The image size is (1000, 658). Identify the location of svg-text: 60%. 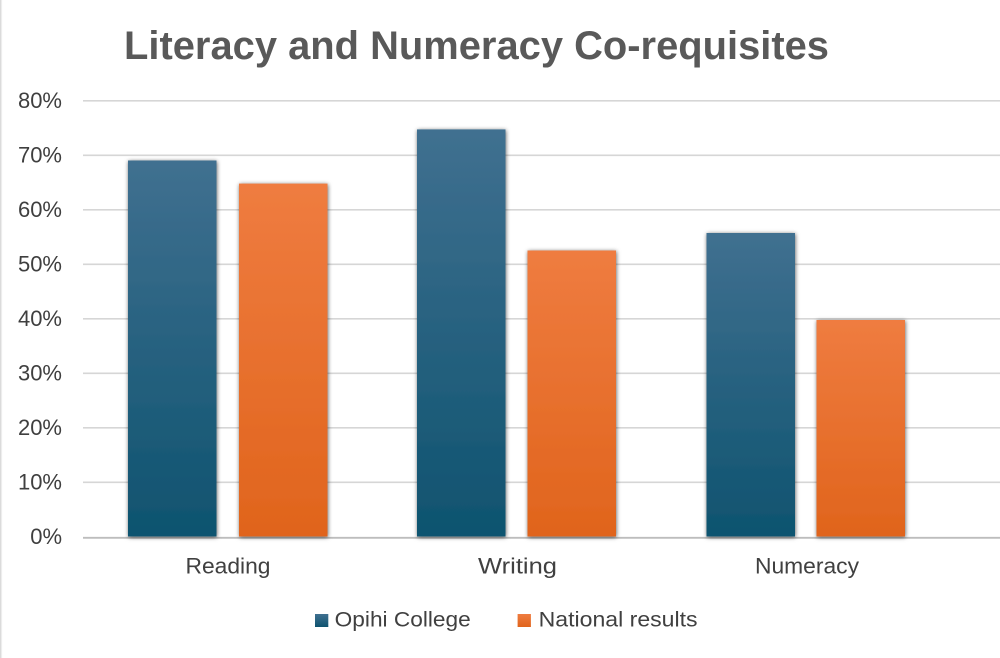
(40, 209).